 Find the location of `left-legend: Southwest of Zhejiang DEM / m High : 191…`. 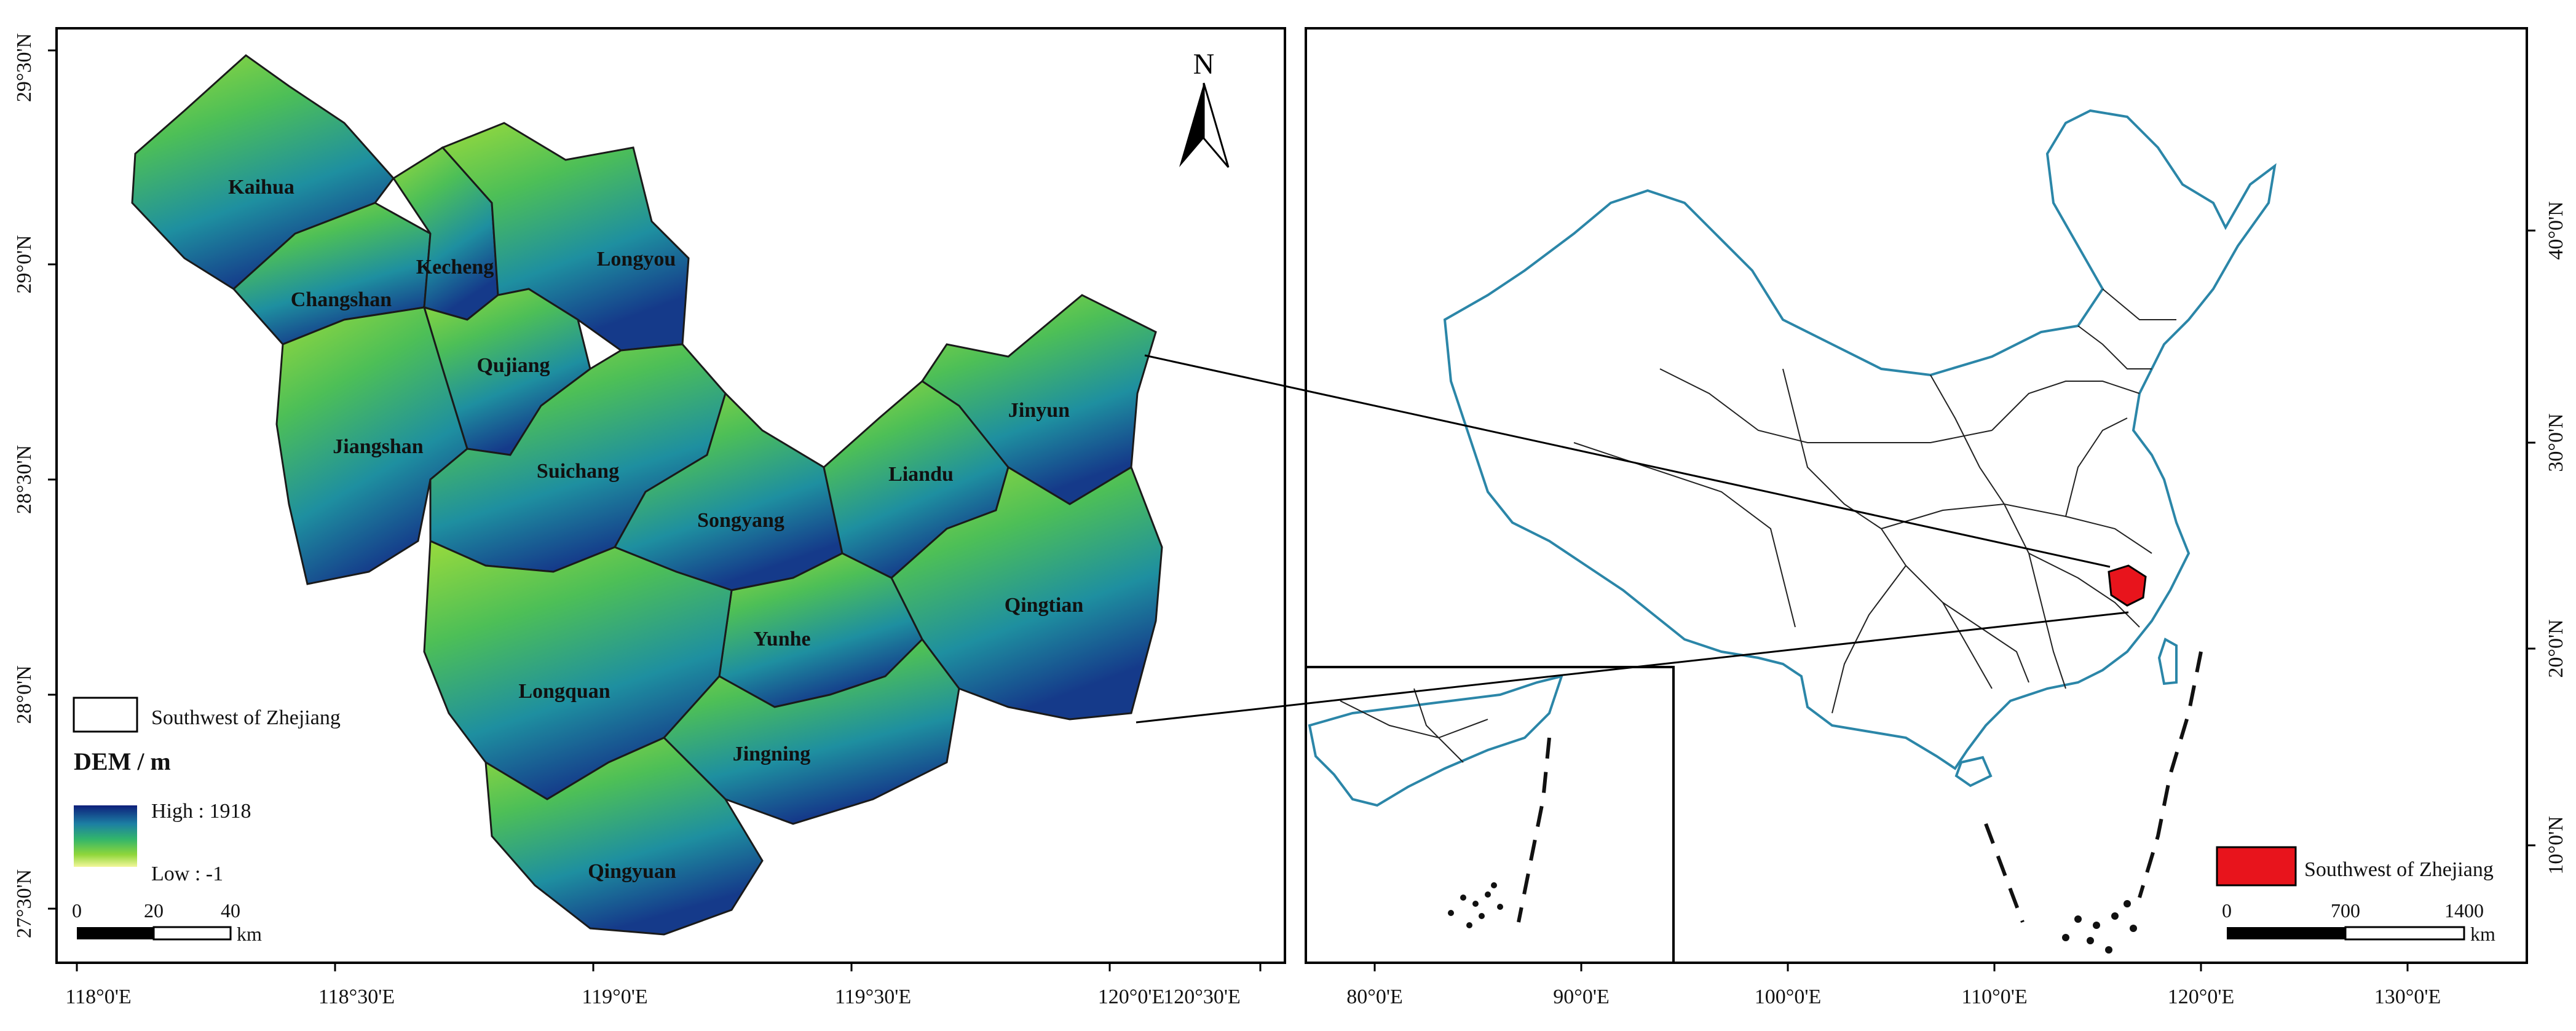

left-legend: Southwest of Zhejiang DEM / m High : 191… is located at coordinates (207, 791).